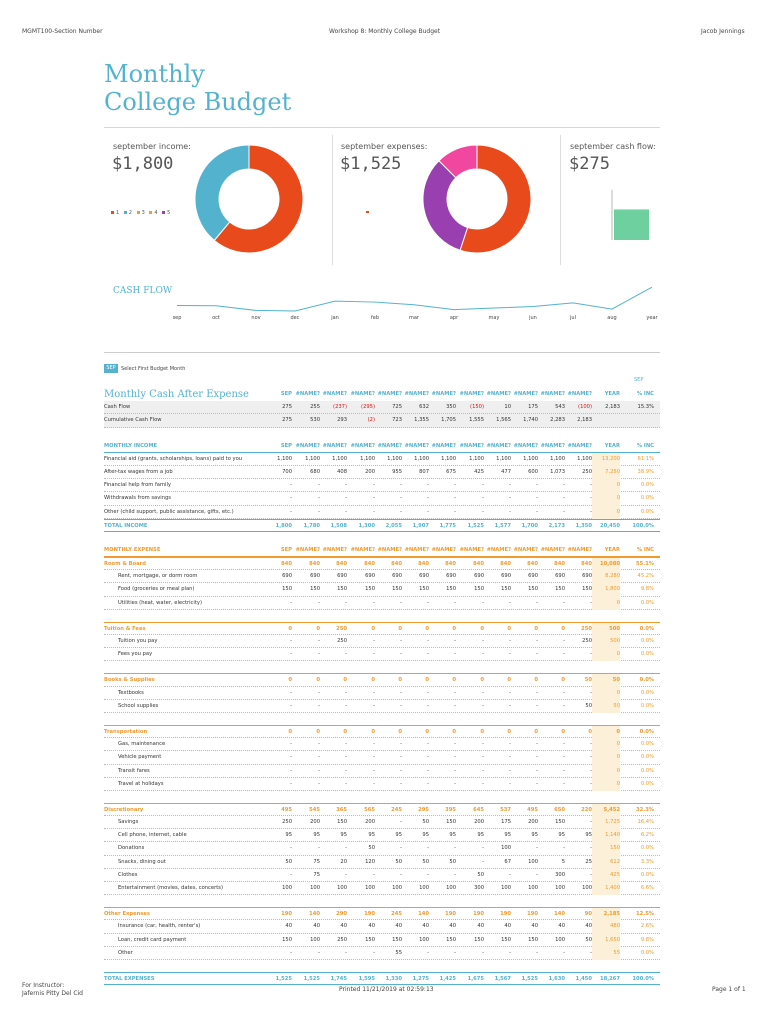 The height and width of the screenshot is (1024, 768). Describe the element at coordinates (139, 213) in the screenshot. I see `income-legend: 1 2 3 4 5` at that location.